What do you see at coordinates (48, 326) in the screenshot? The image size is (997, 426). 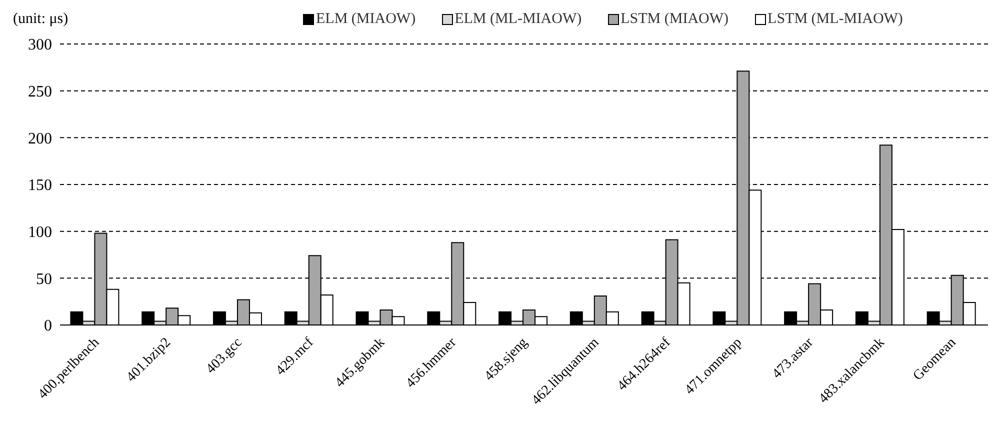 I see `y-tick-label: 0` at bounding box center [48, 326].